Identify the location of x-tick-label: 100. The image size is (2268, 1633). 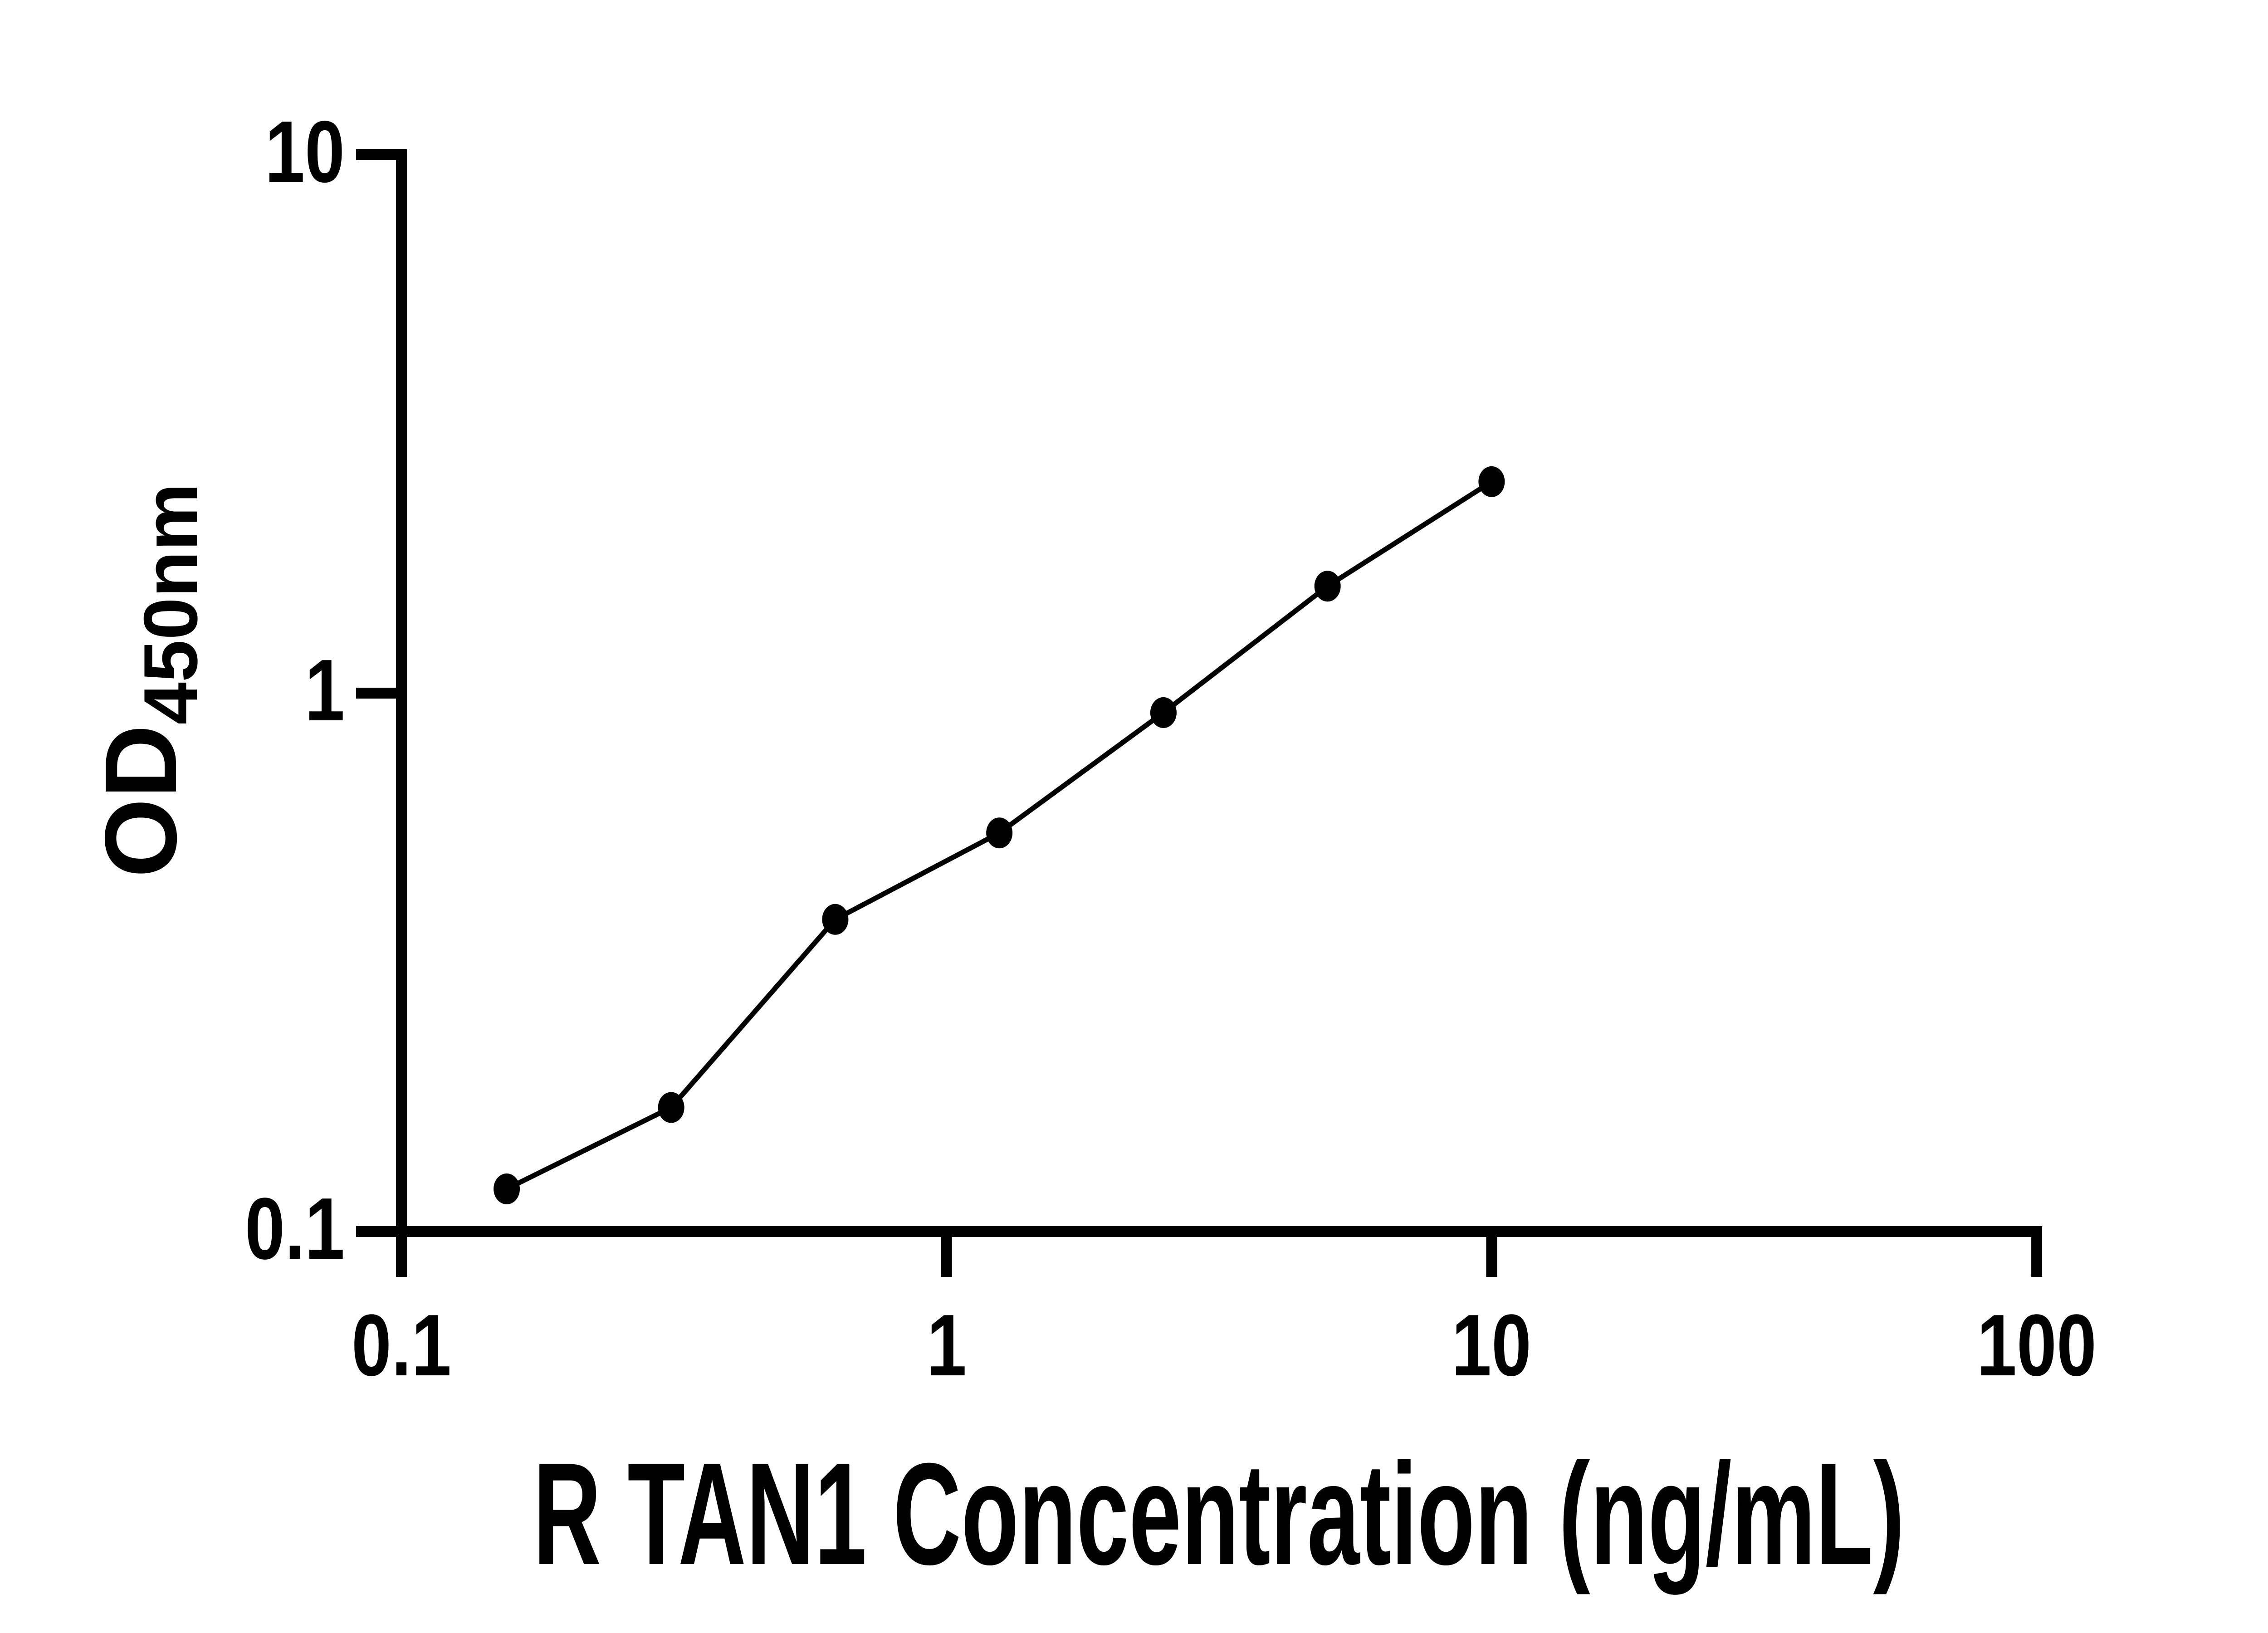
(2037, 1345).